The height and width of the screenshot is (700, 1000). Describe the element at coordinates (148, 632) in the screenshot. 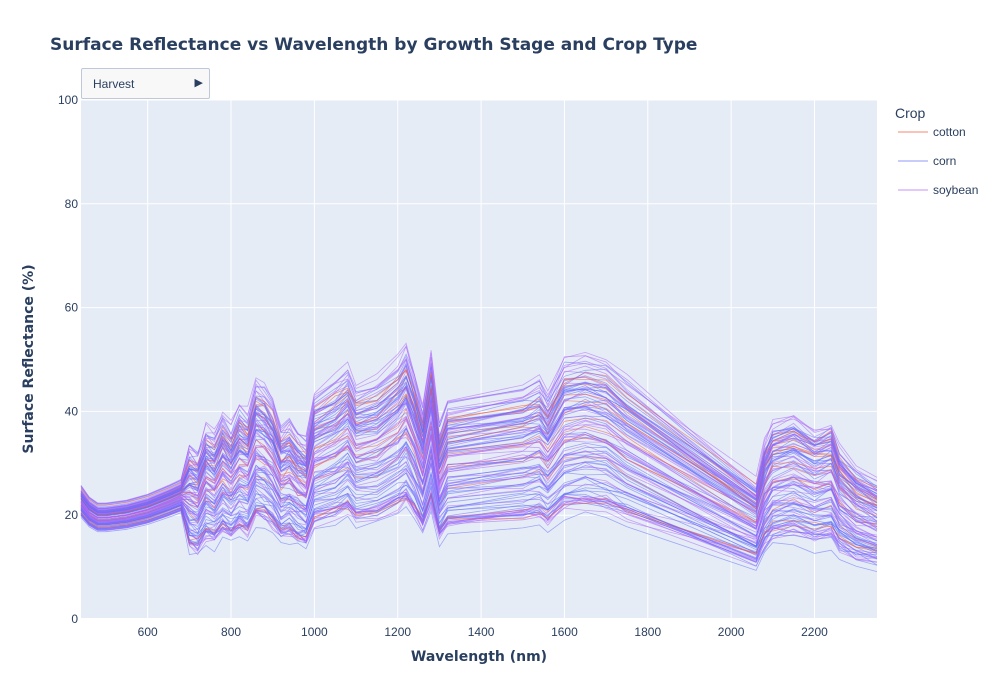

I see `x-tick-label: 600` at that location.